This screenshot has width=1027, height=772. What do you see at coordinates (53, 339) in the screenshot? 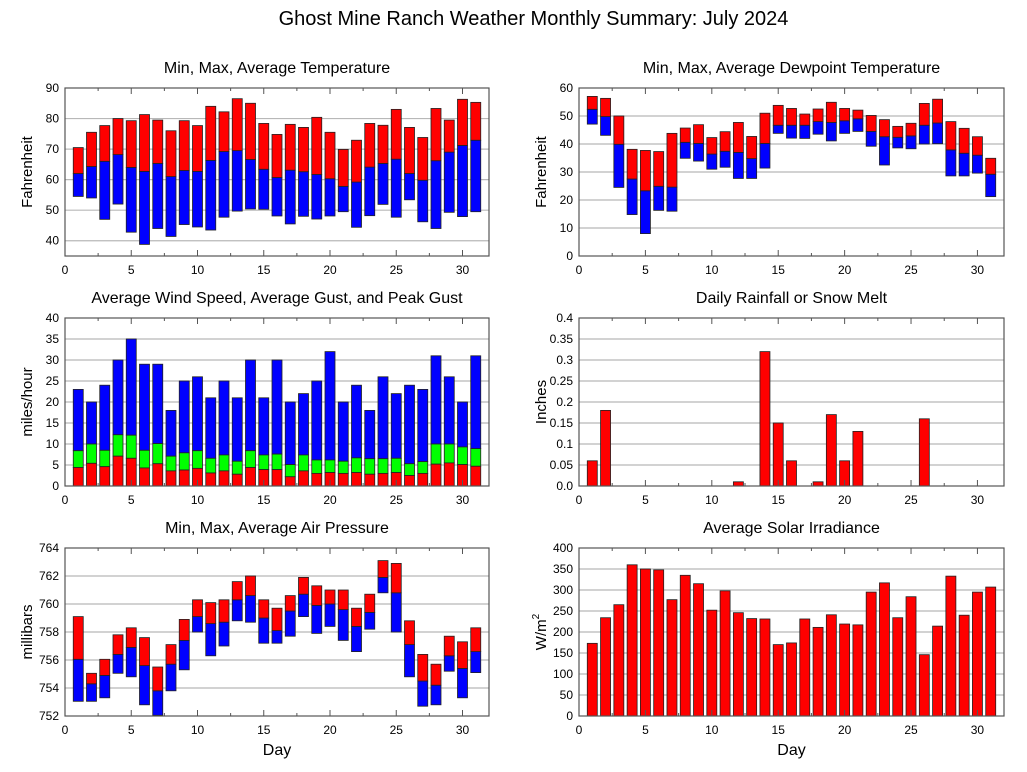
I see `y-tick-label: 35` at bounding box center [53, 339].